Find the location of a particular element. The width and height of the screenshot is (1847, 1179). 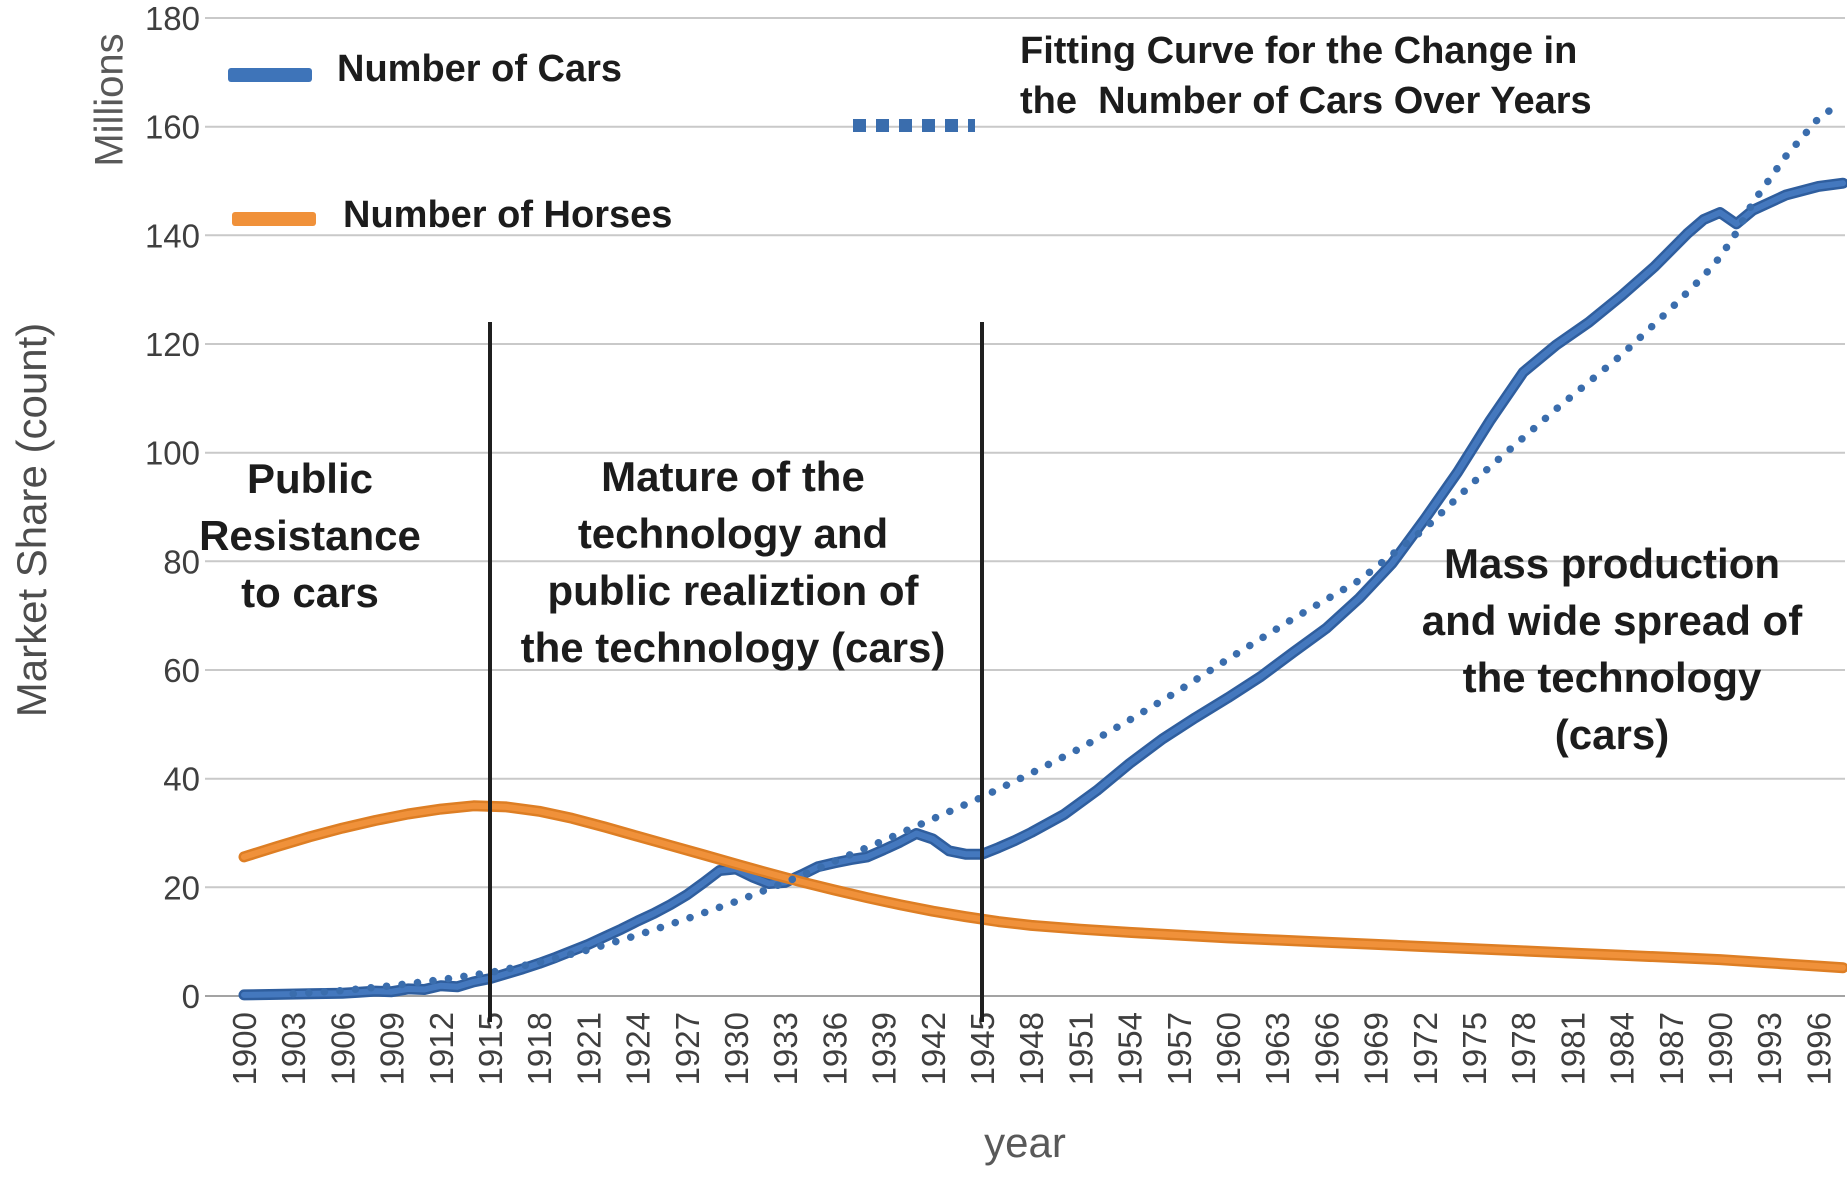

y-tick-label: 60 is located at coordinates (181, 670).